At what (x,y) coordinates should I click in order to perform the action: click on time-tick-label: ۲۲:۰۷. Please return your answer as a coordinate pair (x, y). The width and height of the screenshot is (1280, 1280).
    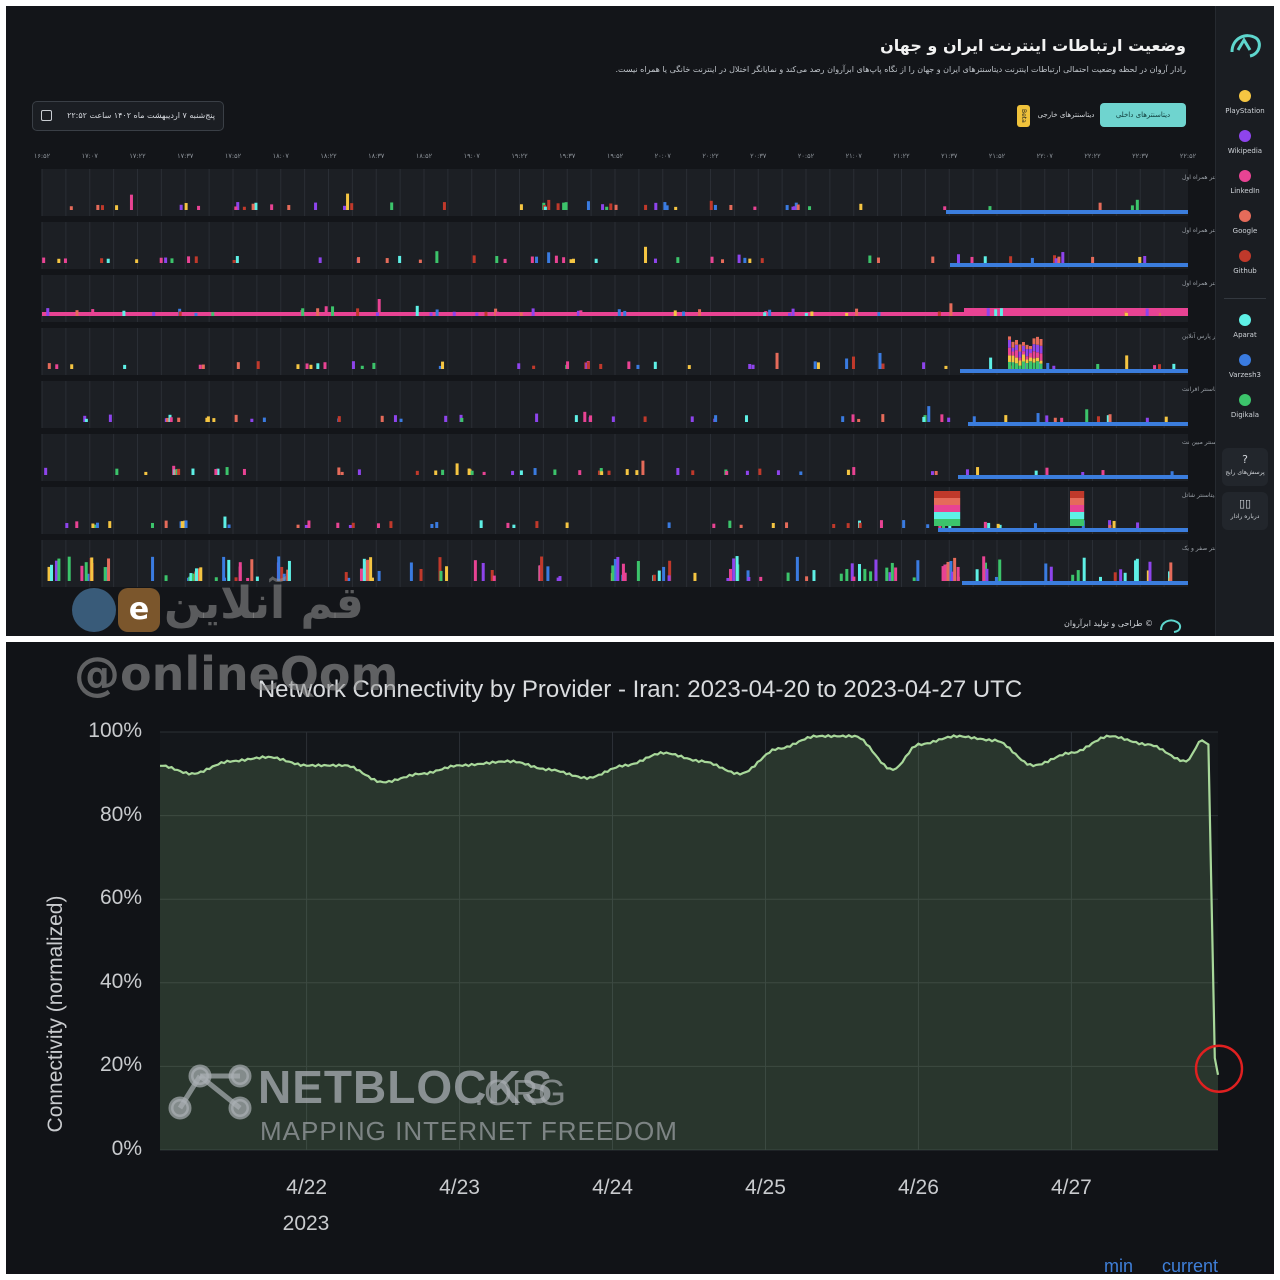
    Looking at the image, I should click on (1045, 156).